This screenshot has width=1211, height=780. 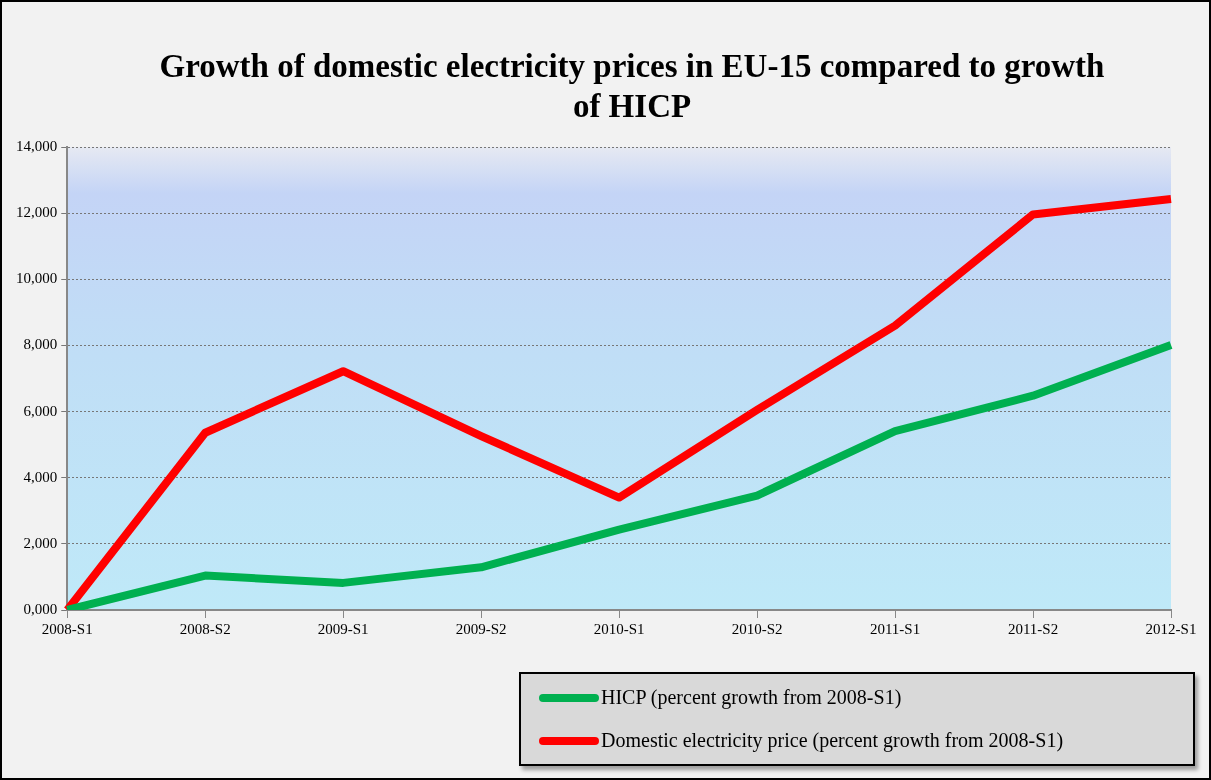 What do you see at coordinates (619, 628) in the screenshot?
I see `x-tick-label: 2010-S1` at bounding box center [619, 628].